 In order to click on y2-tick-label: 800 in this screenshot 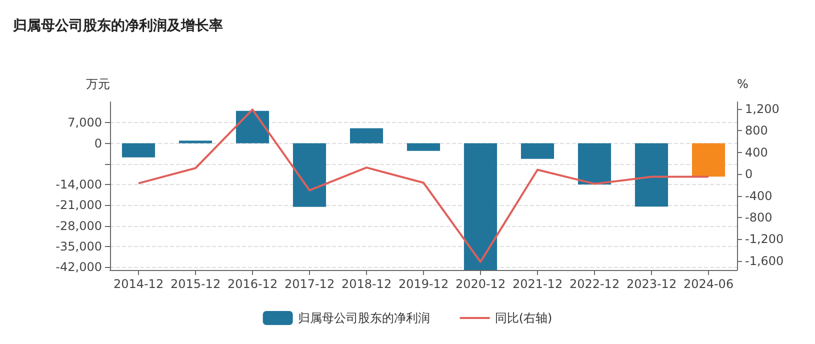, I will do `click(756, 131)`.